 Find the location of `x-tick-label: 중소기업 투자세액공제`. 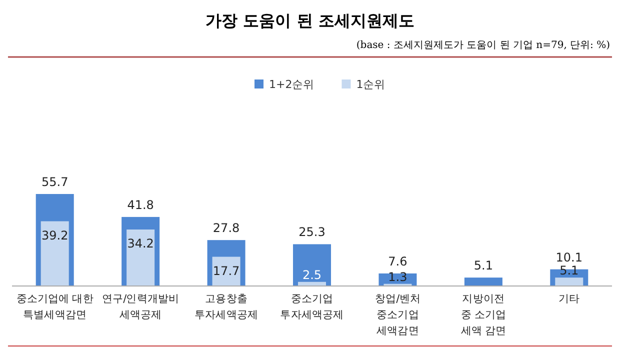

x-tick-label: 중소기업 투자세액공제 is located at coordinates (312, 307).